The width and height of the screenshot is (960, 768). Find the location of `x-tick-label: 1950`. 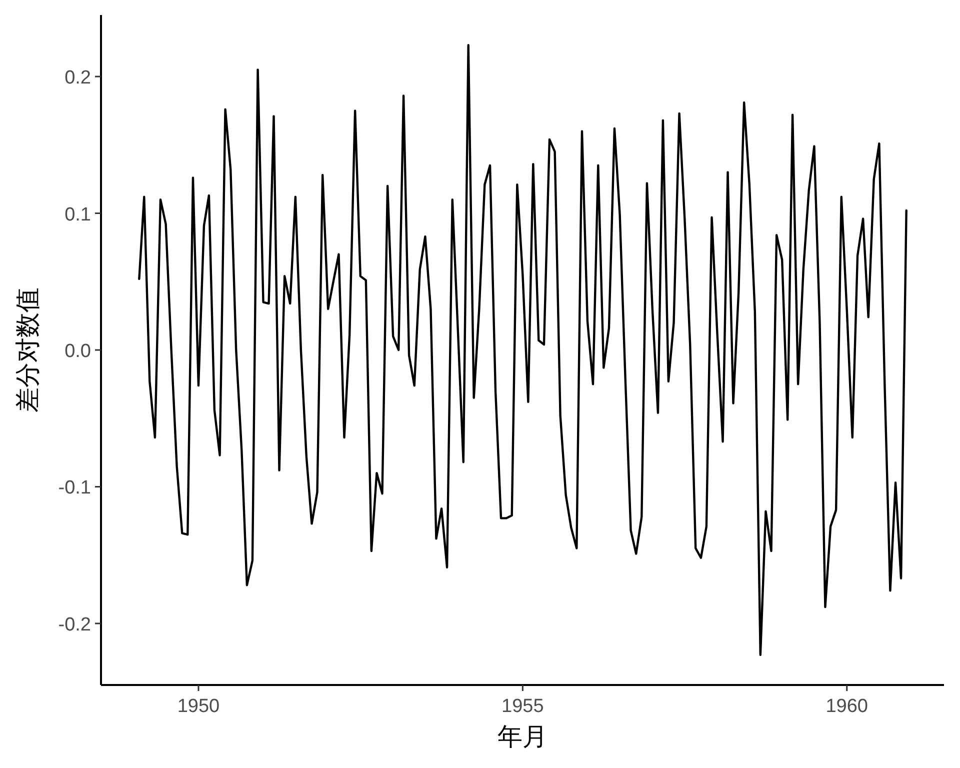

x-tick-label: 1950 is located at coordinates (198, 706).